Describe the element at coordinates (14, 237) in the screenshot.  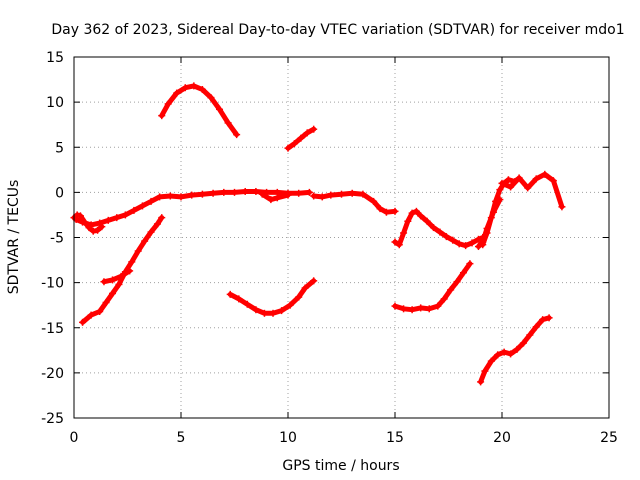
I see `y-axis-label: SDTVAR / TECUs` at that location.